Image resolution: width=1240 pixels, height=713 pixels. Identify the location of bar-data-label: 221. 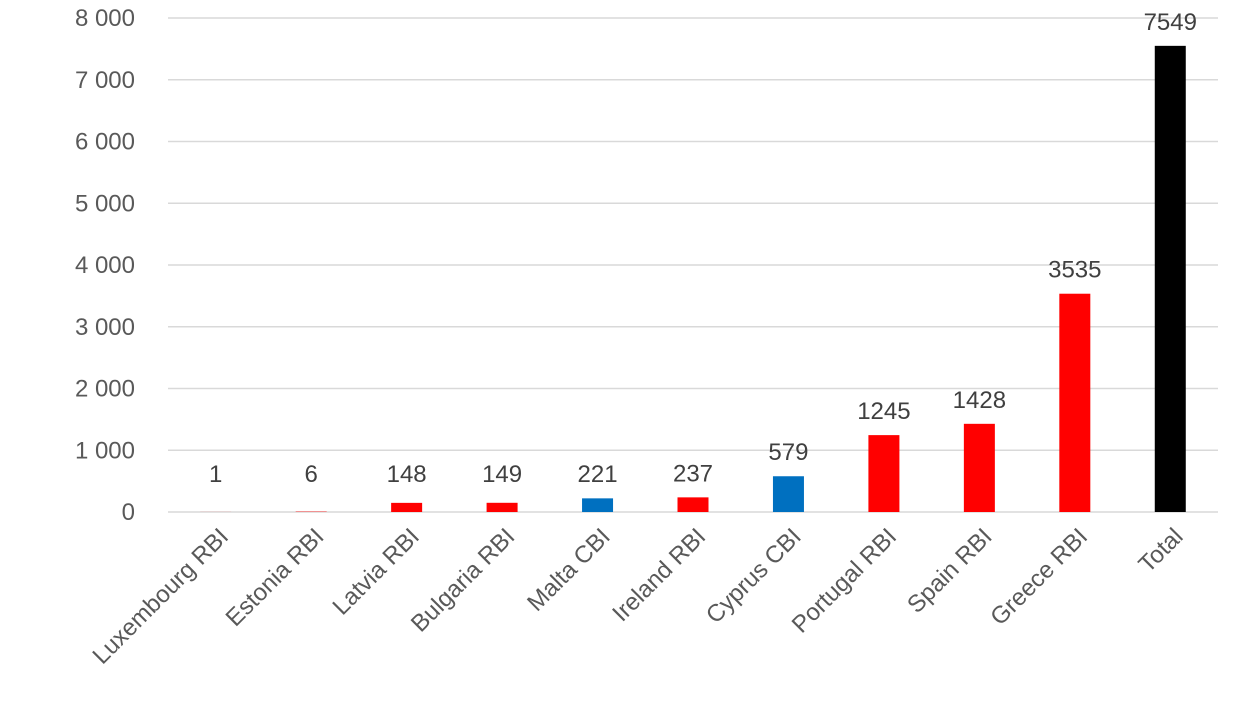
(598, 474).